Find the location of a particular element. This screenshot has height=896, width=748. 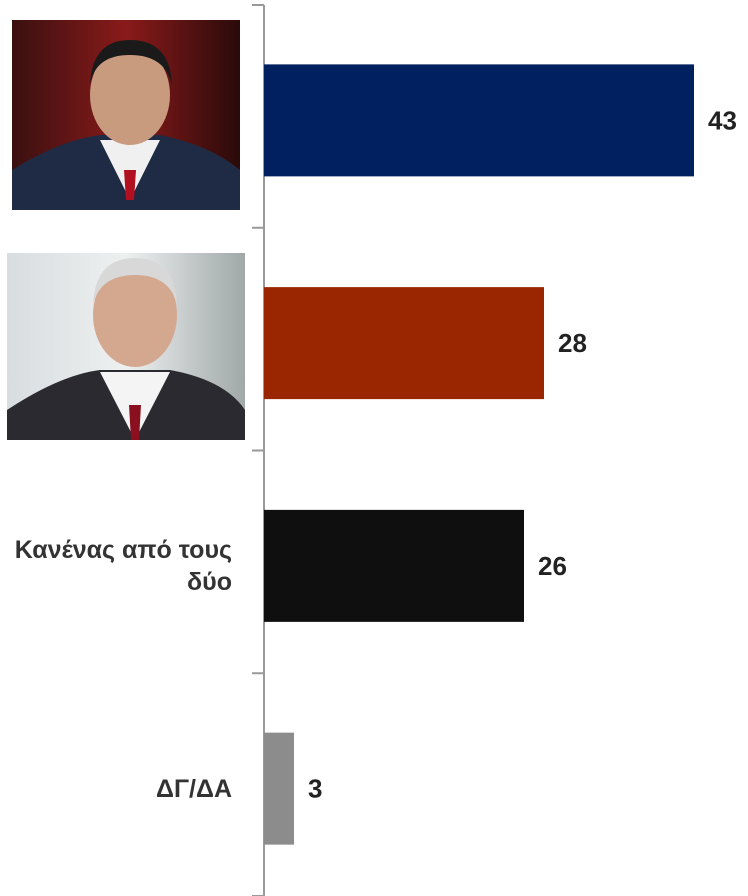

value-label: 3 is located at coordinates (315, 789).